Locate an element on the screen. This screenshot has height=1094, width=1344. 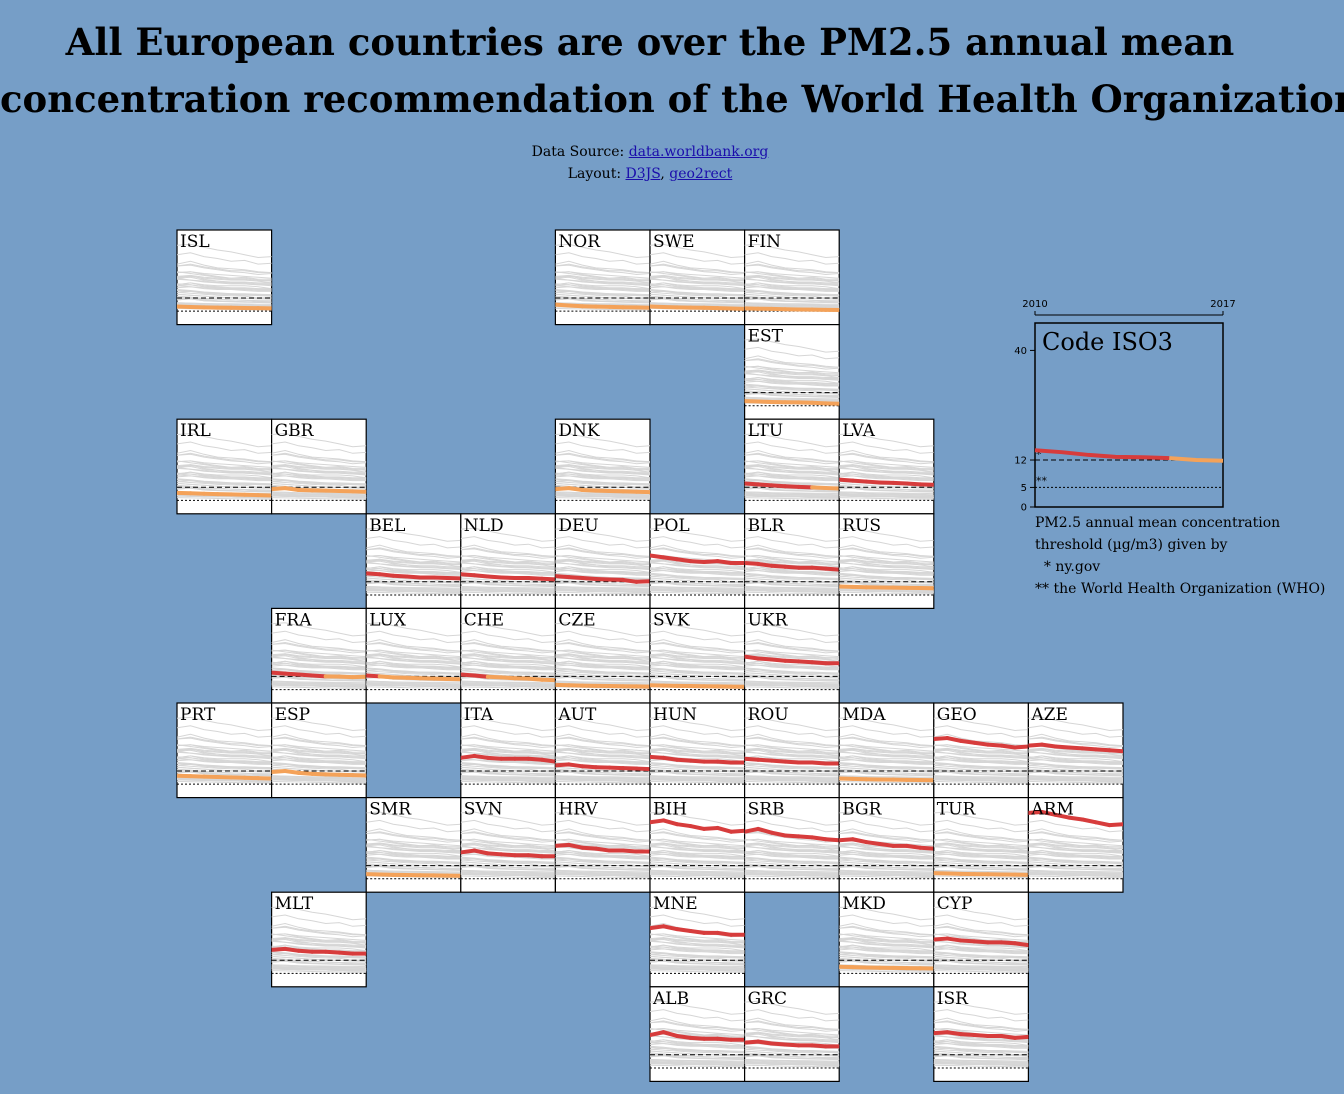
legend-y-tick-label: 12 is located at coordinates (1020, 461).